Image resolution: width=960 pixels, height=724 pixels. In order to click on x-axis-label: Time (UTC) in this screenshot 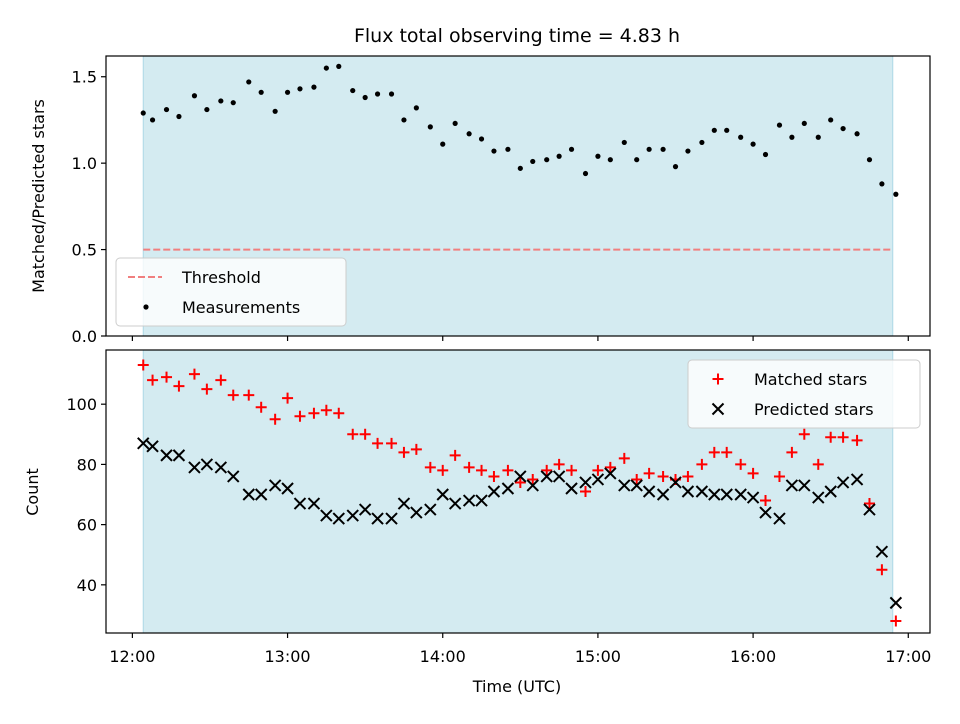, I will do `click(516, 686)`.